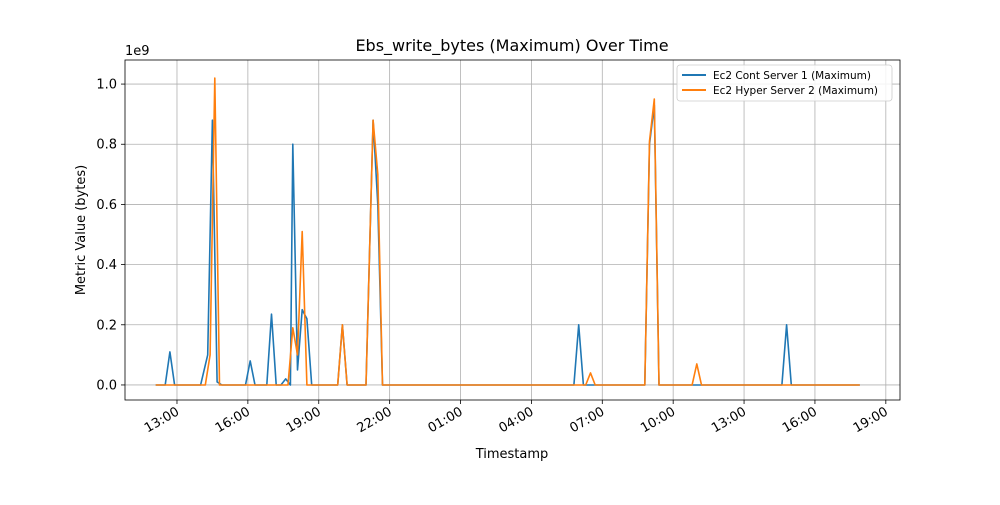 The height and width of the screenshot is (505, 1000). What do you see at coordinates (106, 205) in the screenshot?
I see `y-tick-label: 0.6` at bounding box center [106, 205].